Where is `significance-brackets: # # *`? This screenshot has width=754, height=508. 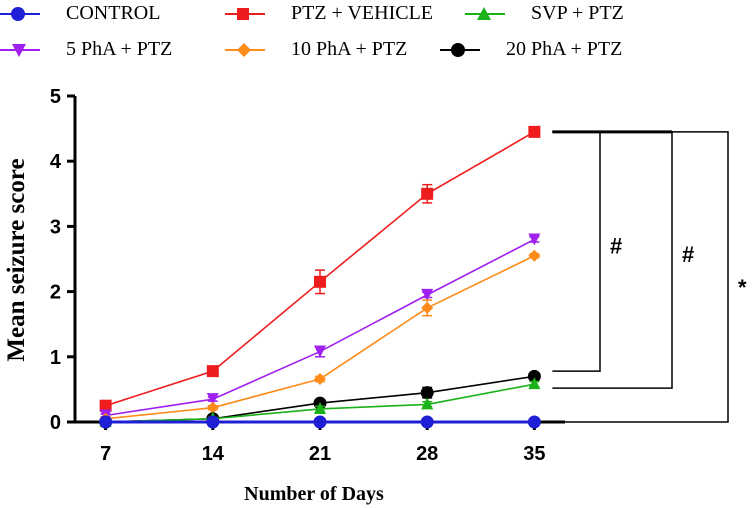 significance-brackets: # # * is located at coordinates (649, 276).